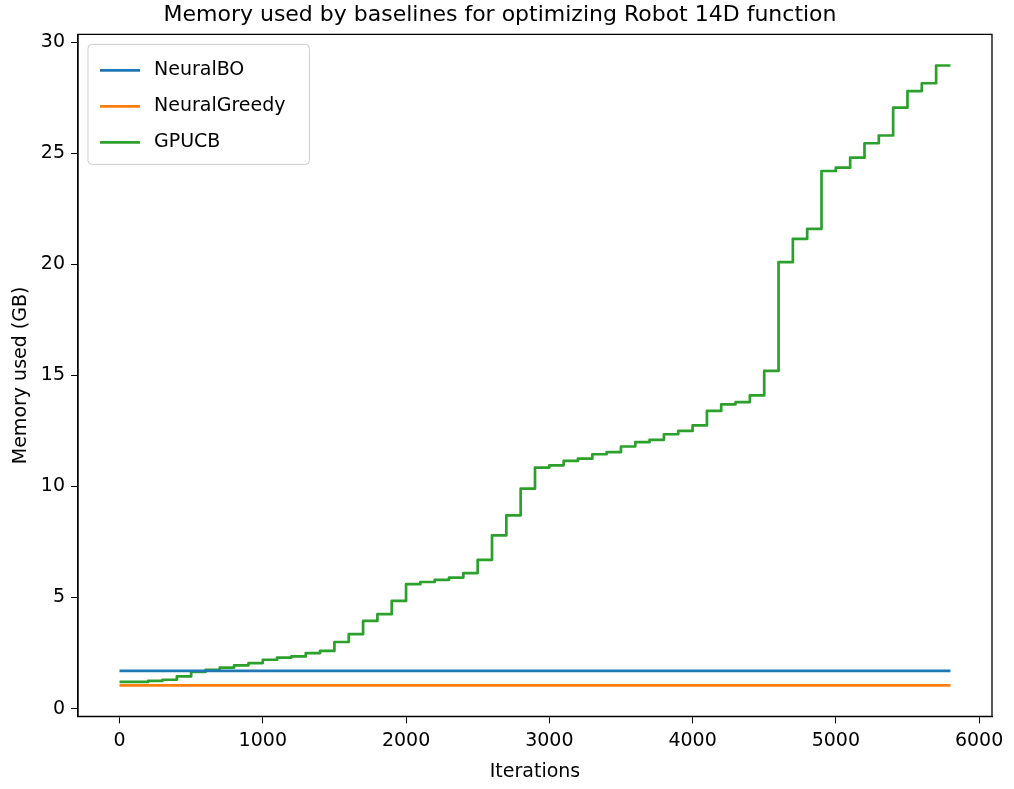 Image resolution: width=1014 pixels, height=789 pixels. What do you see at coordinates (500, 13) in the screenshot?
I see `chart-title: Memory used by baselines for optimizing Robot 14D function` at bounding box center [500, 13].